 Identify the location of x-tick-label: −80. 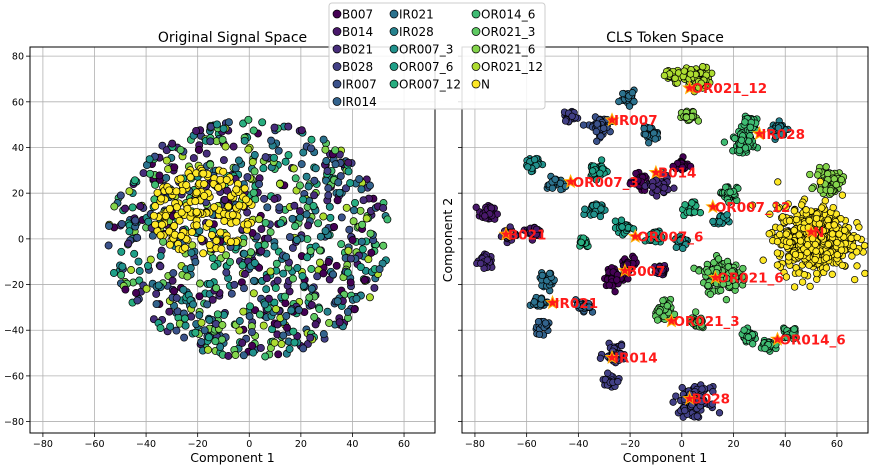
(43, 444).